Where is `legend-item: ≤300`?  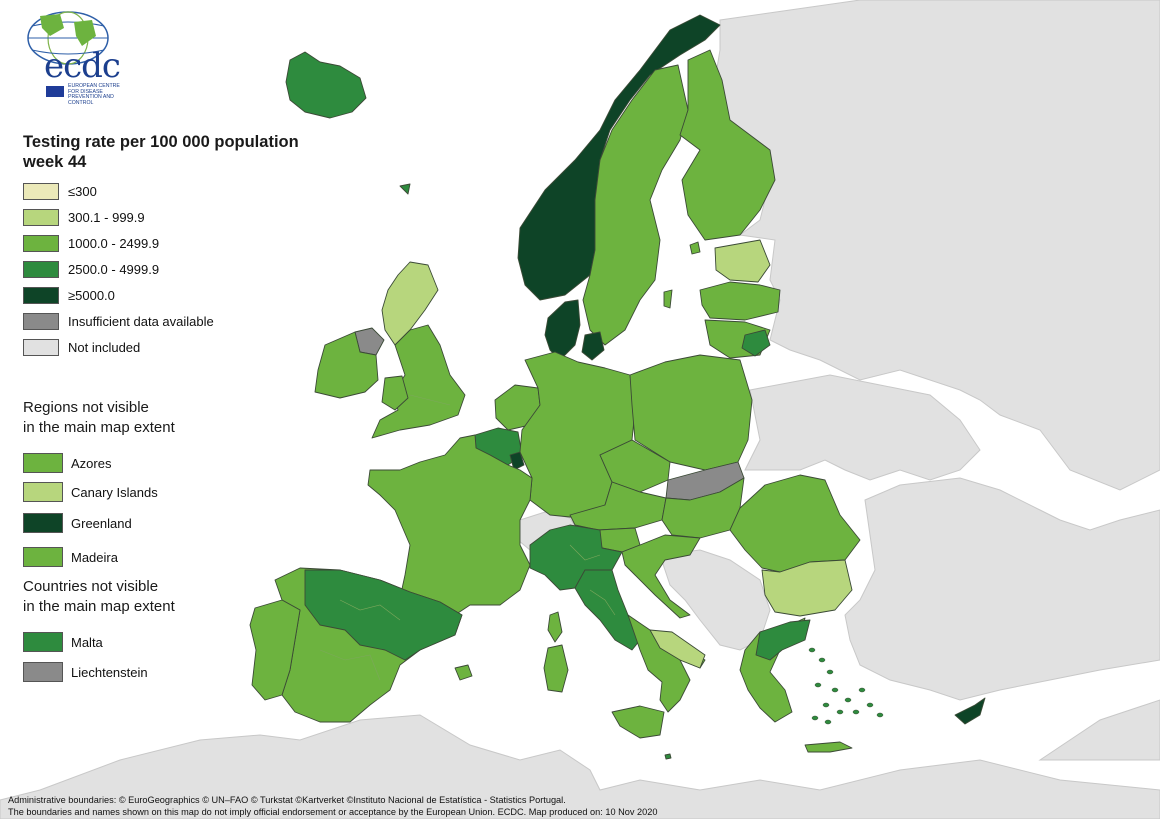
legend-item: ≤300 is located at coordinates (60, 191).